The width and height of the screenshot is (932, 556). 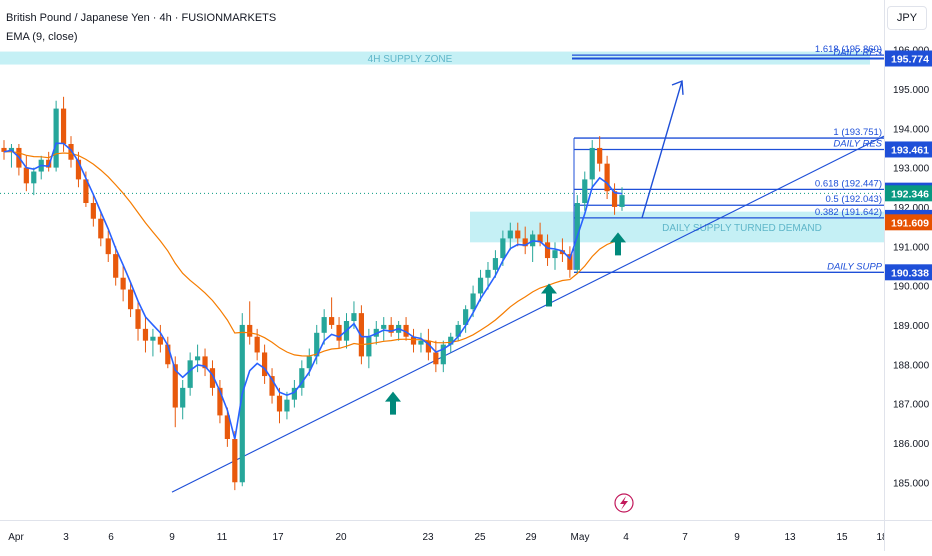 What do you see at coordinates (626, 537) in the screenshot?
I see `x-tick-label: 4` at bounding box center [626, 537].